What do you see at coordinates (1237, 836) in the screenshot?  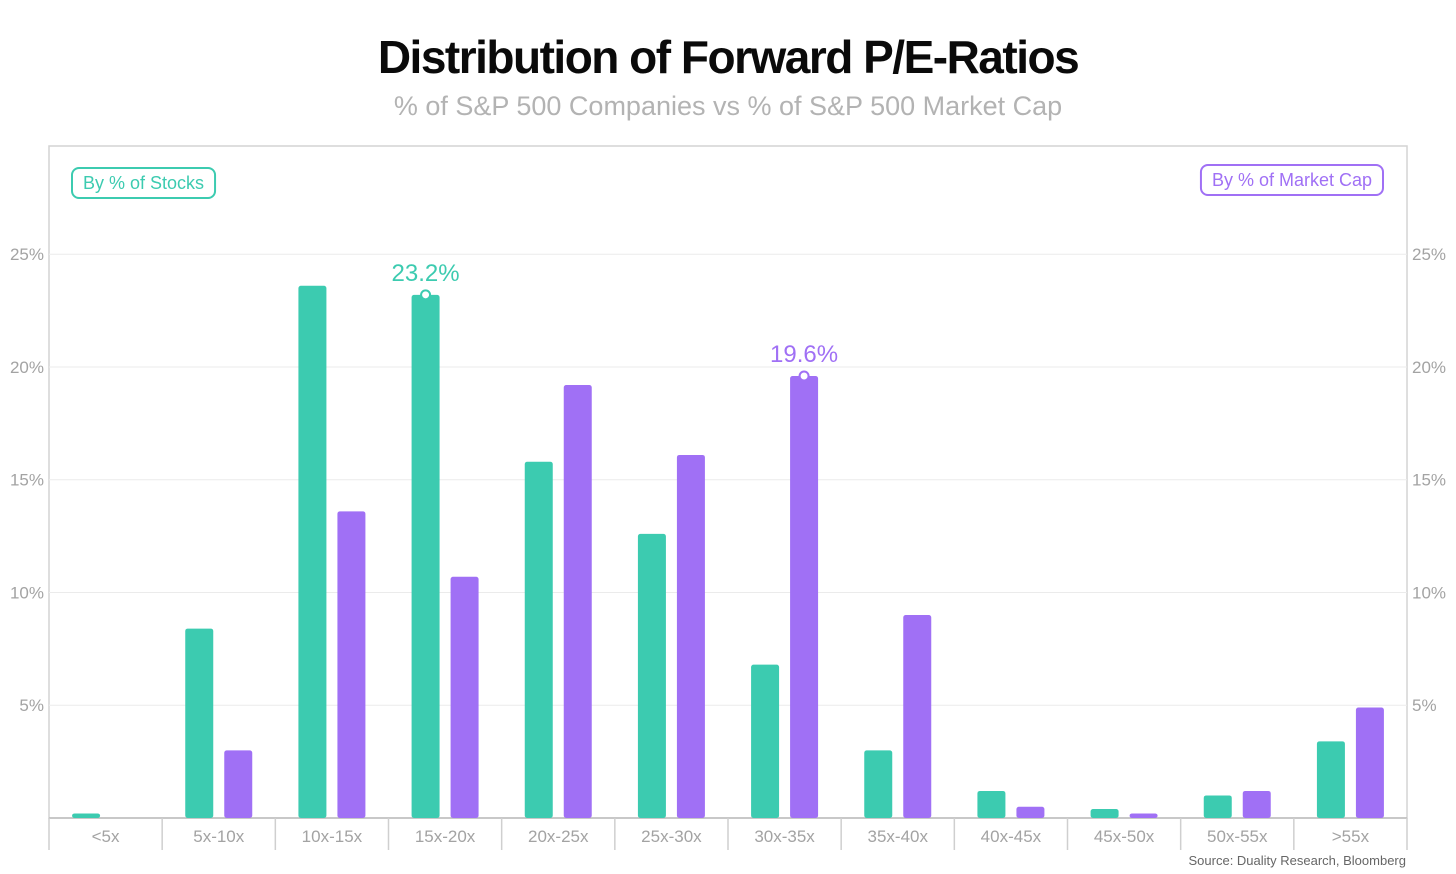 I see `x-tick-label: 50x-55x` at bounding box center [1237, 836].